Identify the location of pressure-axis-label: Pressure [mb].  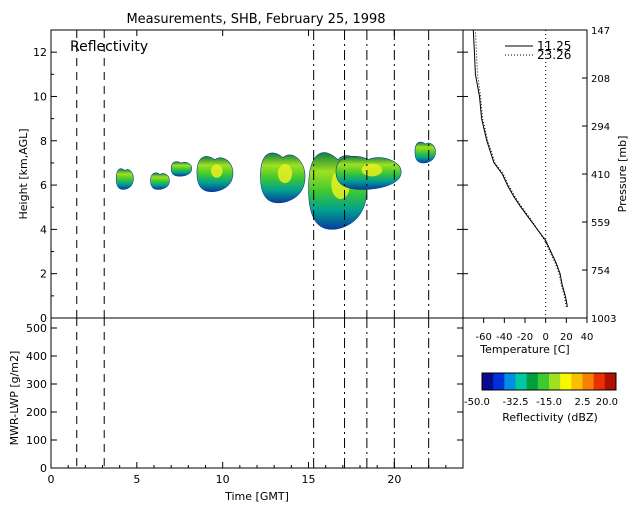
(622, 174).